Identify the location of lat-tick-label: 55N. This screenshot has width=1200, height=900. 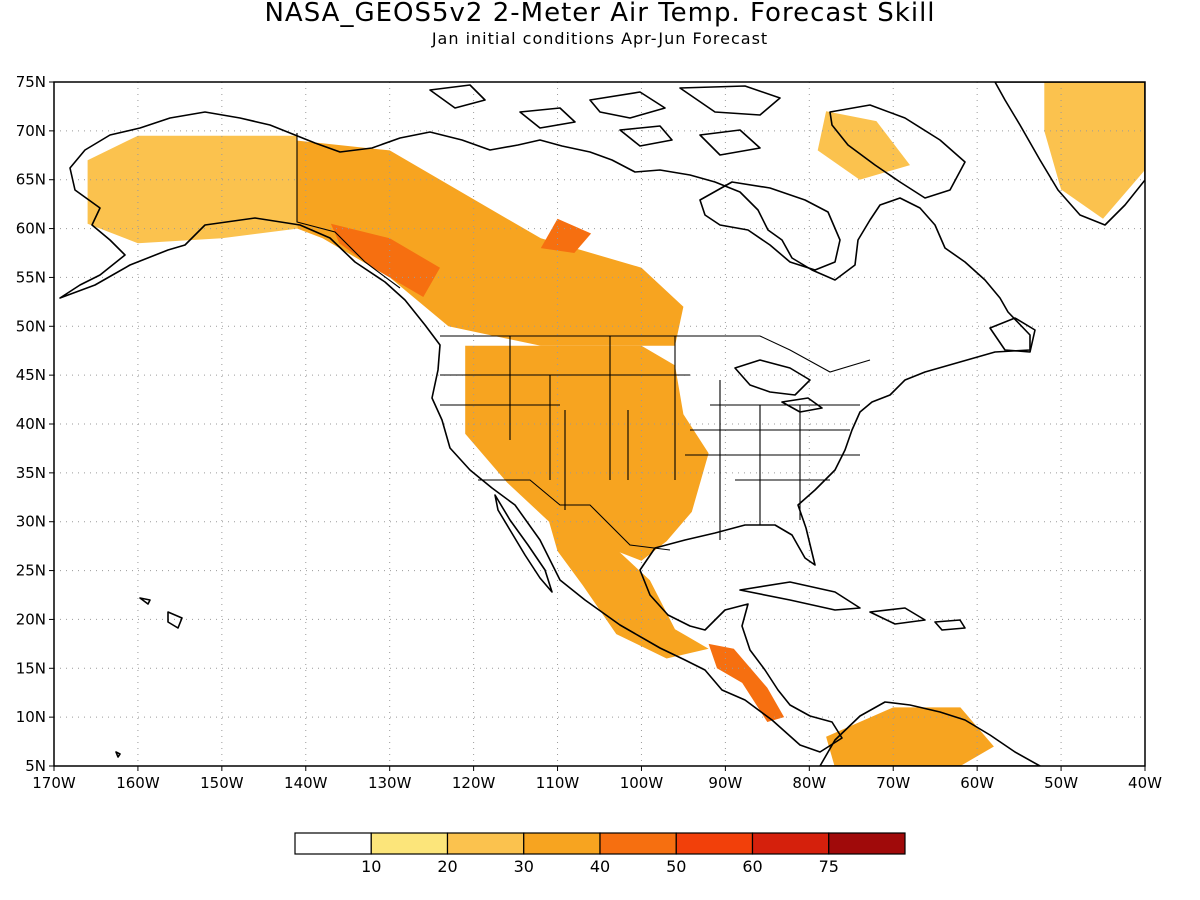
(31, 277).